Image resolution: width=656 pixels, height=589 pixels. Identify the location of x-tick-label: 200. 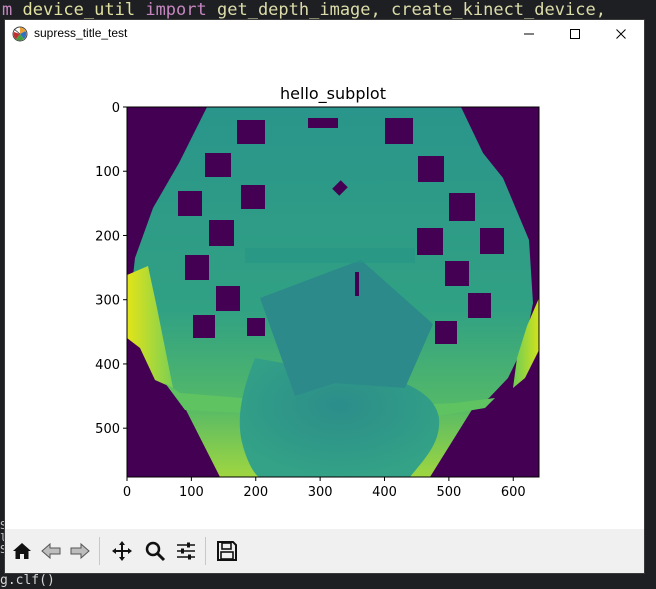
(255, 492).